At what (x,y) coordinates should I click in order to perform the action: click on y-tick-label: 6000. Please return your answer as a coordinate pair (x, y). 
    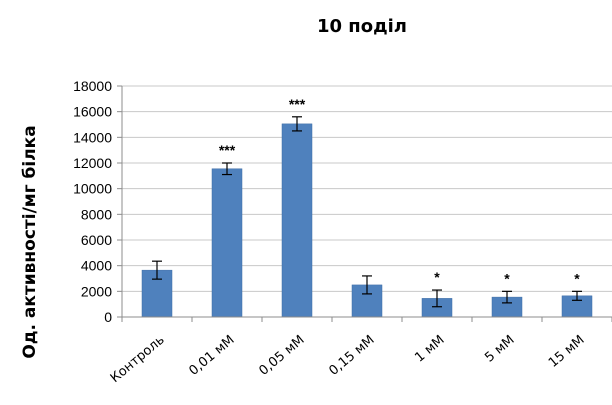
    Looking at the image, I should click on (96, 240).